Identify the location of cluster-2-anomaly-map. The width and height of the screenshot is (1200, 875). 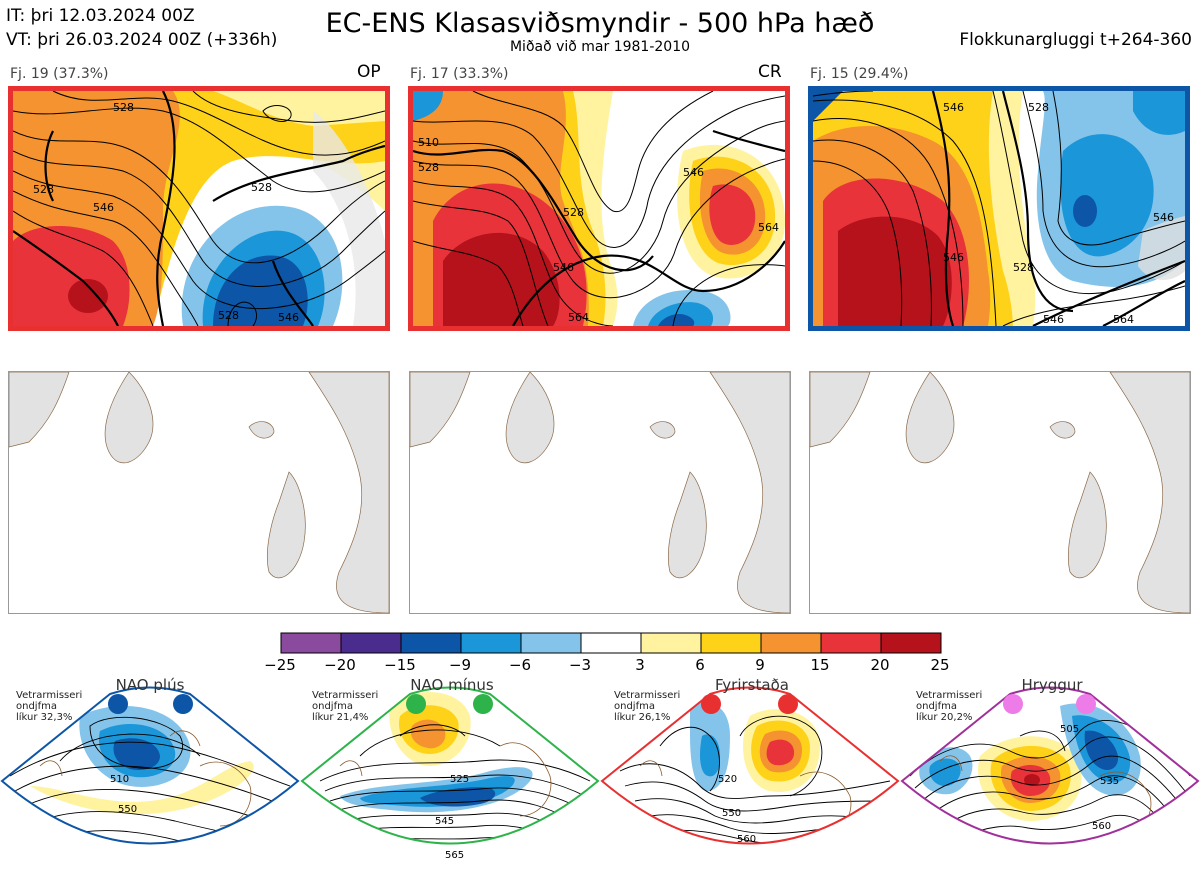
(600, 492).